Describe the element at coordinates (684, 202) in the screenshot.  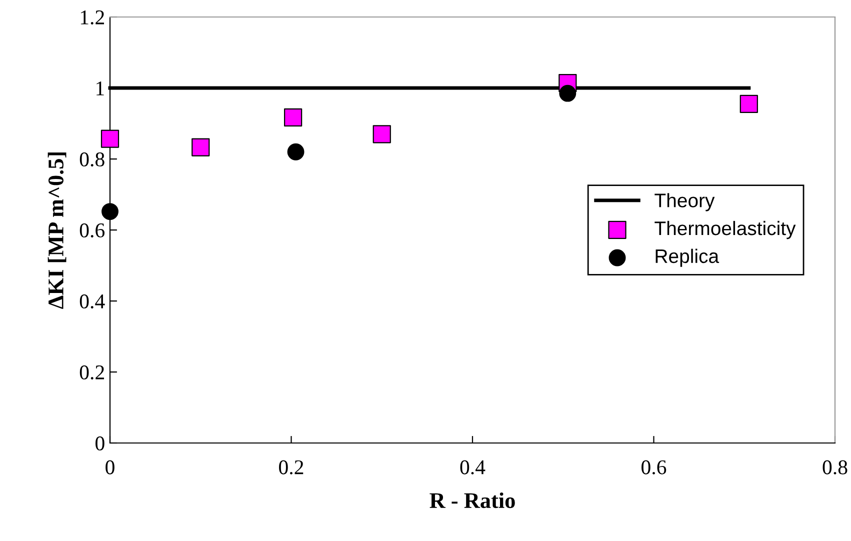
I see `legend-label: Theory` at that location.